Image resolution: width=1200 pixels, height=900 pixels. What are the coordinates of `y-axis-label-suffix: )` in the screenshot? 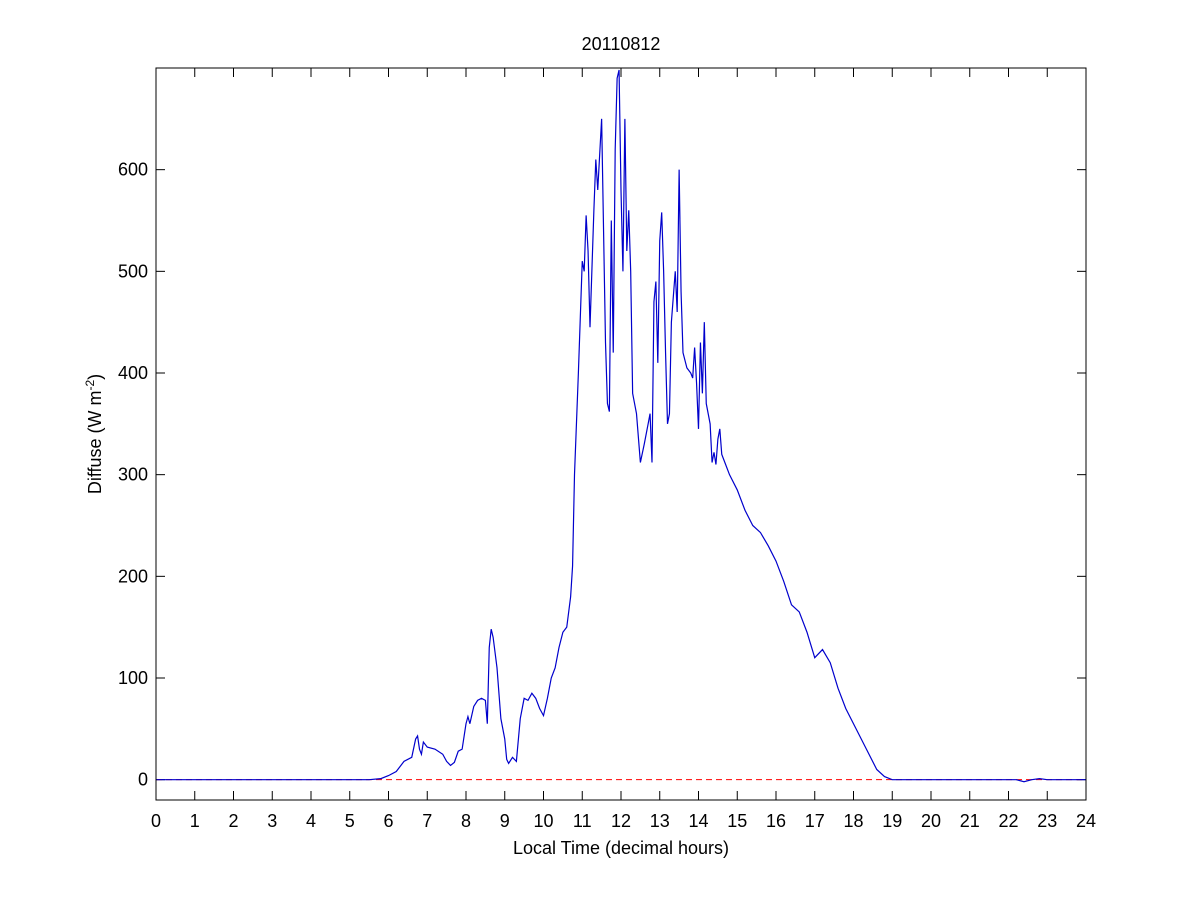 It's located at (95, 377).